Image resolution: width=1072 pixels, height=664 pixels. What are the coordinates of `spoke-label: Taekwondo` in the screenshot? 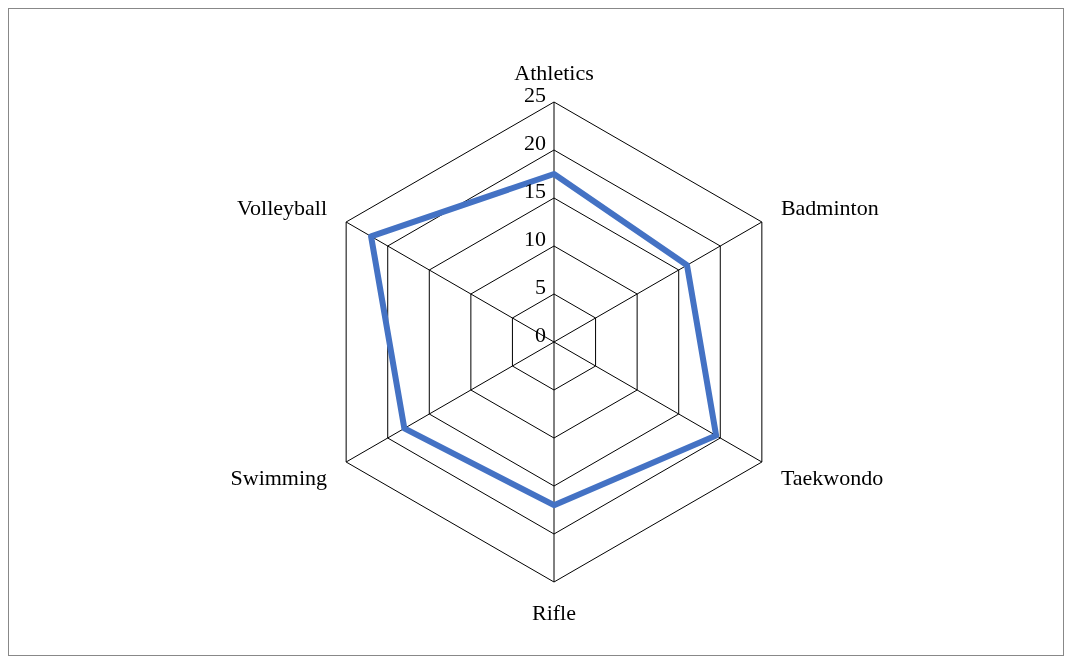 It's located at (832, 477).